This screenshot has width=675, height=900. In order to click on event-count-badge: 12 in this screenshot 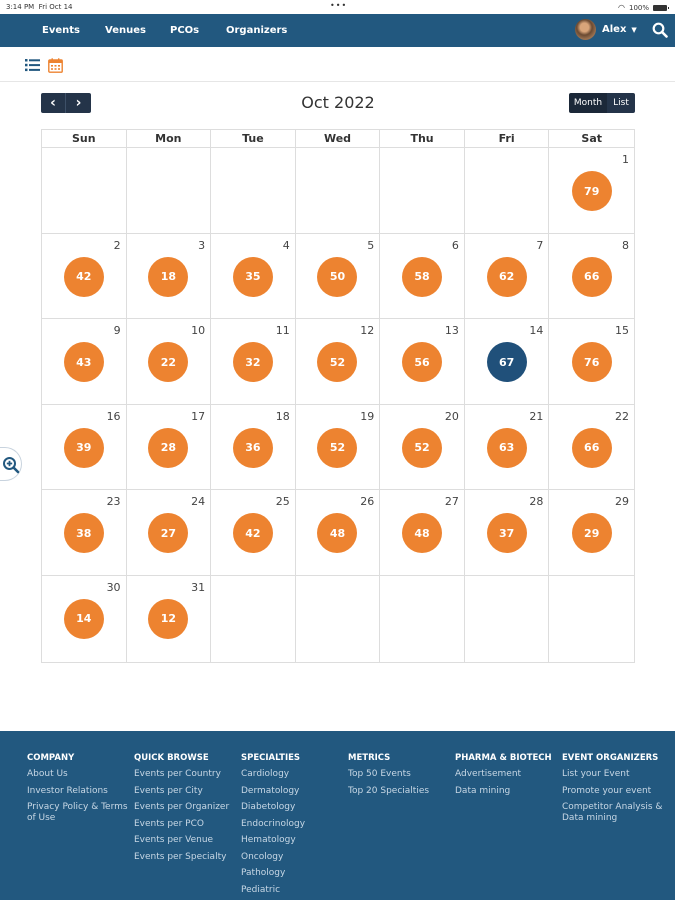, I will do `click(168, 618)`.